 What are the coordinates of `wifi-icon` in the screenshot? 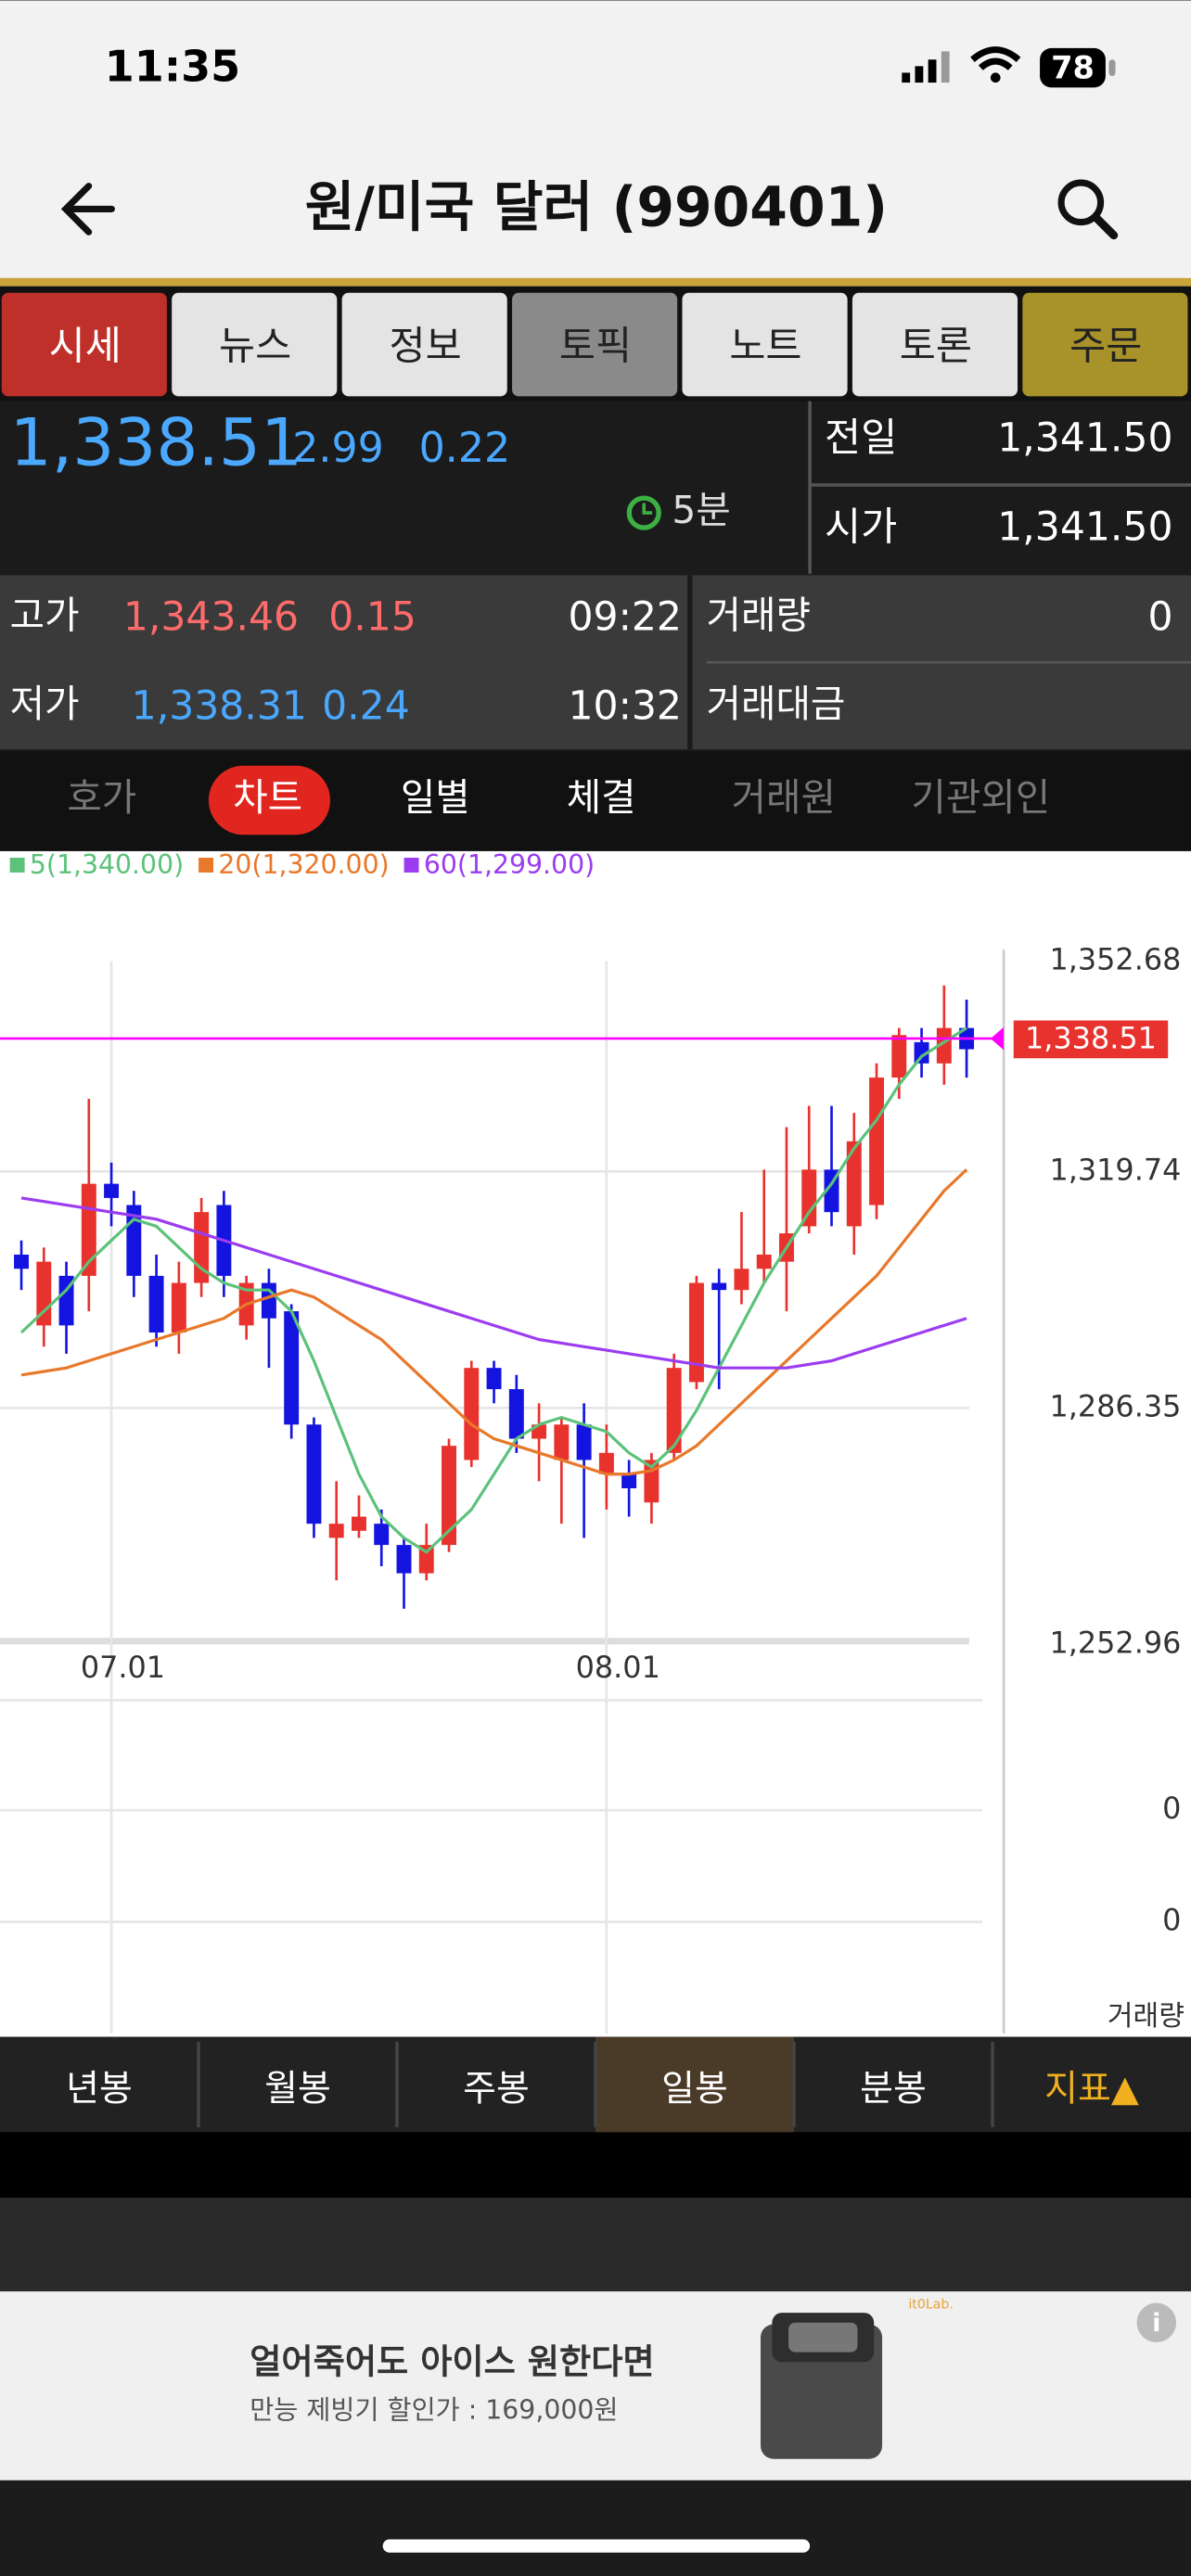 It's located at (996, 58).